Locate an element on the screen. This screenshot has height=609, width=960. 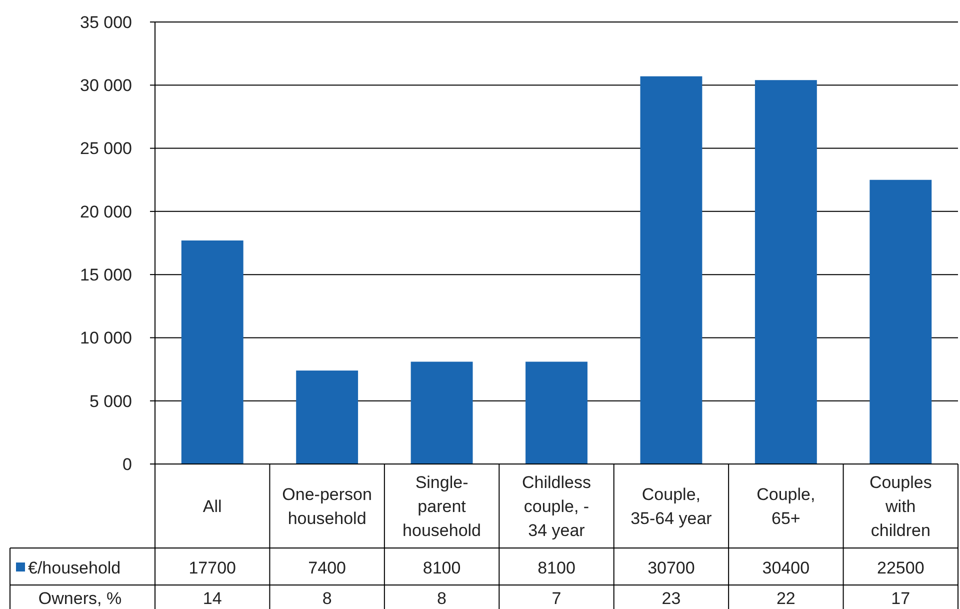
x-tick-label: All is located at coordinates (212, 506).